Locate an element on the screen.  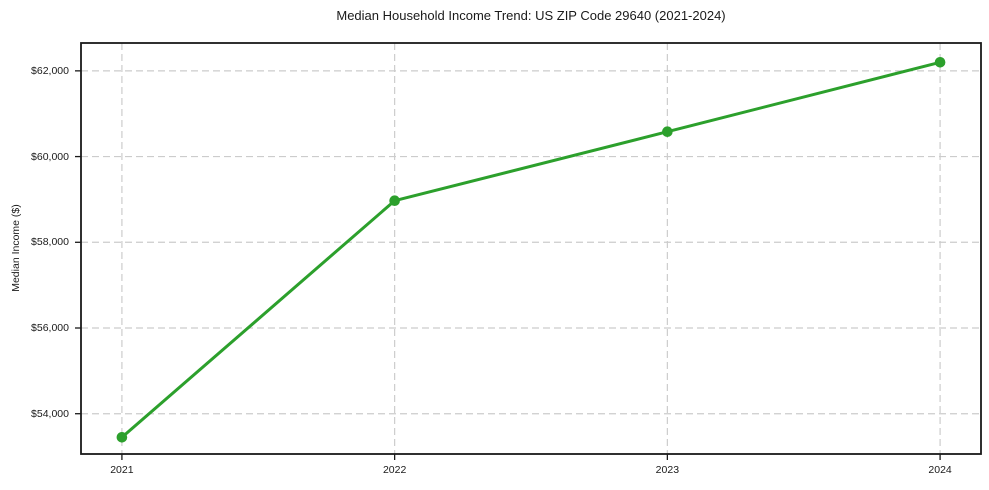
y-tick-label: $56,000 is located at coordinates (50, 328).